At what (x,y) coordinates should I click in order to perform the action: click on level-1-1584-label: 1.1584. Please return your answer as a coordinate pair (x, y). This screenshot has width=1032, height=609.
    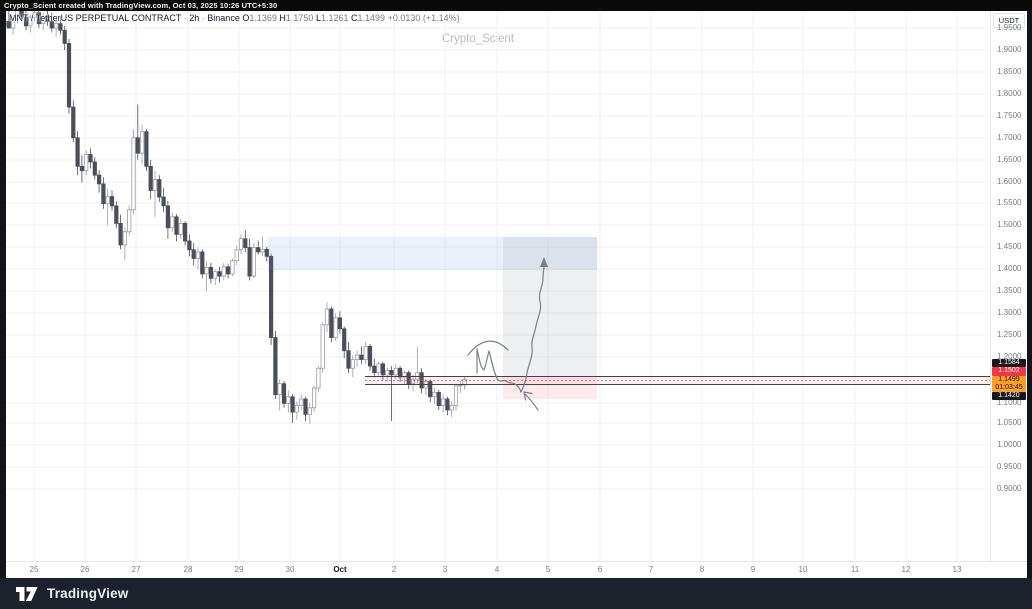
    Looking at the image, I should click on (1009, 362).